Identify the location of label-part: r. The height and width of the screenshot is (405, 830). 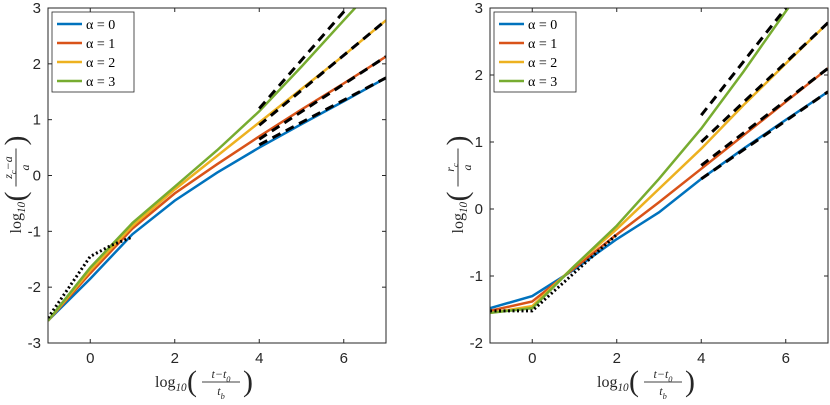
(450, 169).